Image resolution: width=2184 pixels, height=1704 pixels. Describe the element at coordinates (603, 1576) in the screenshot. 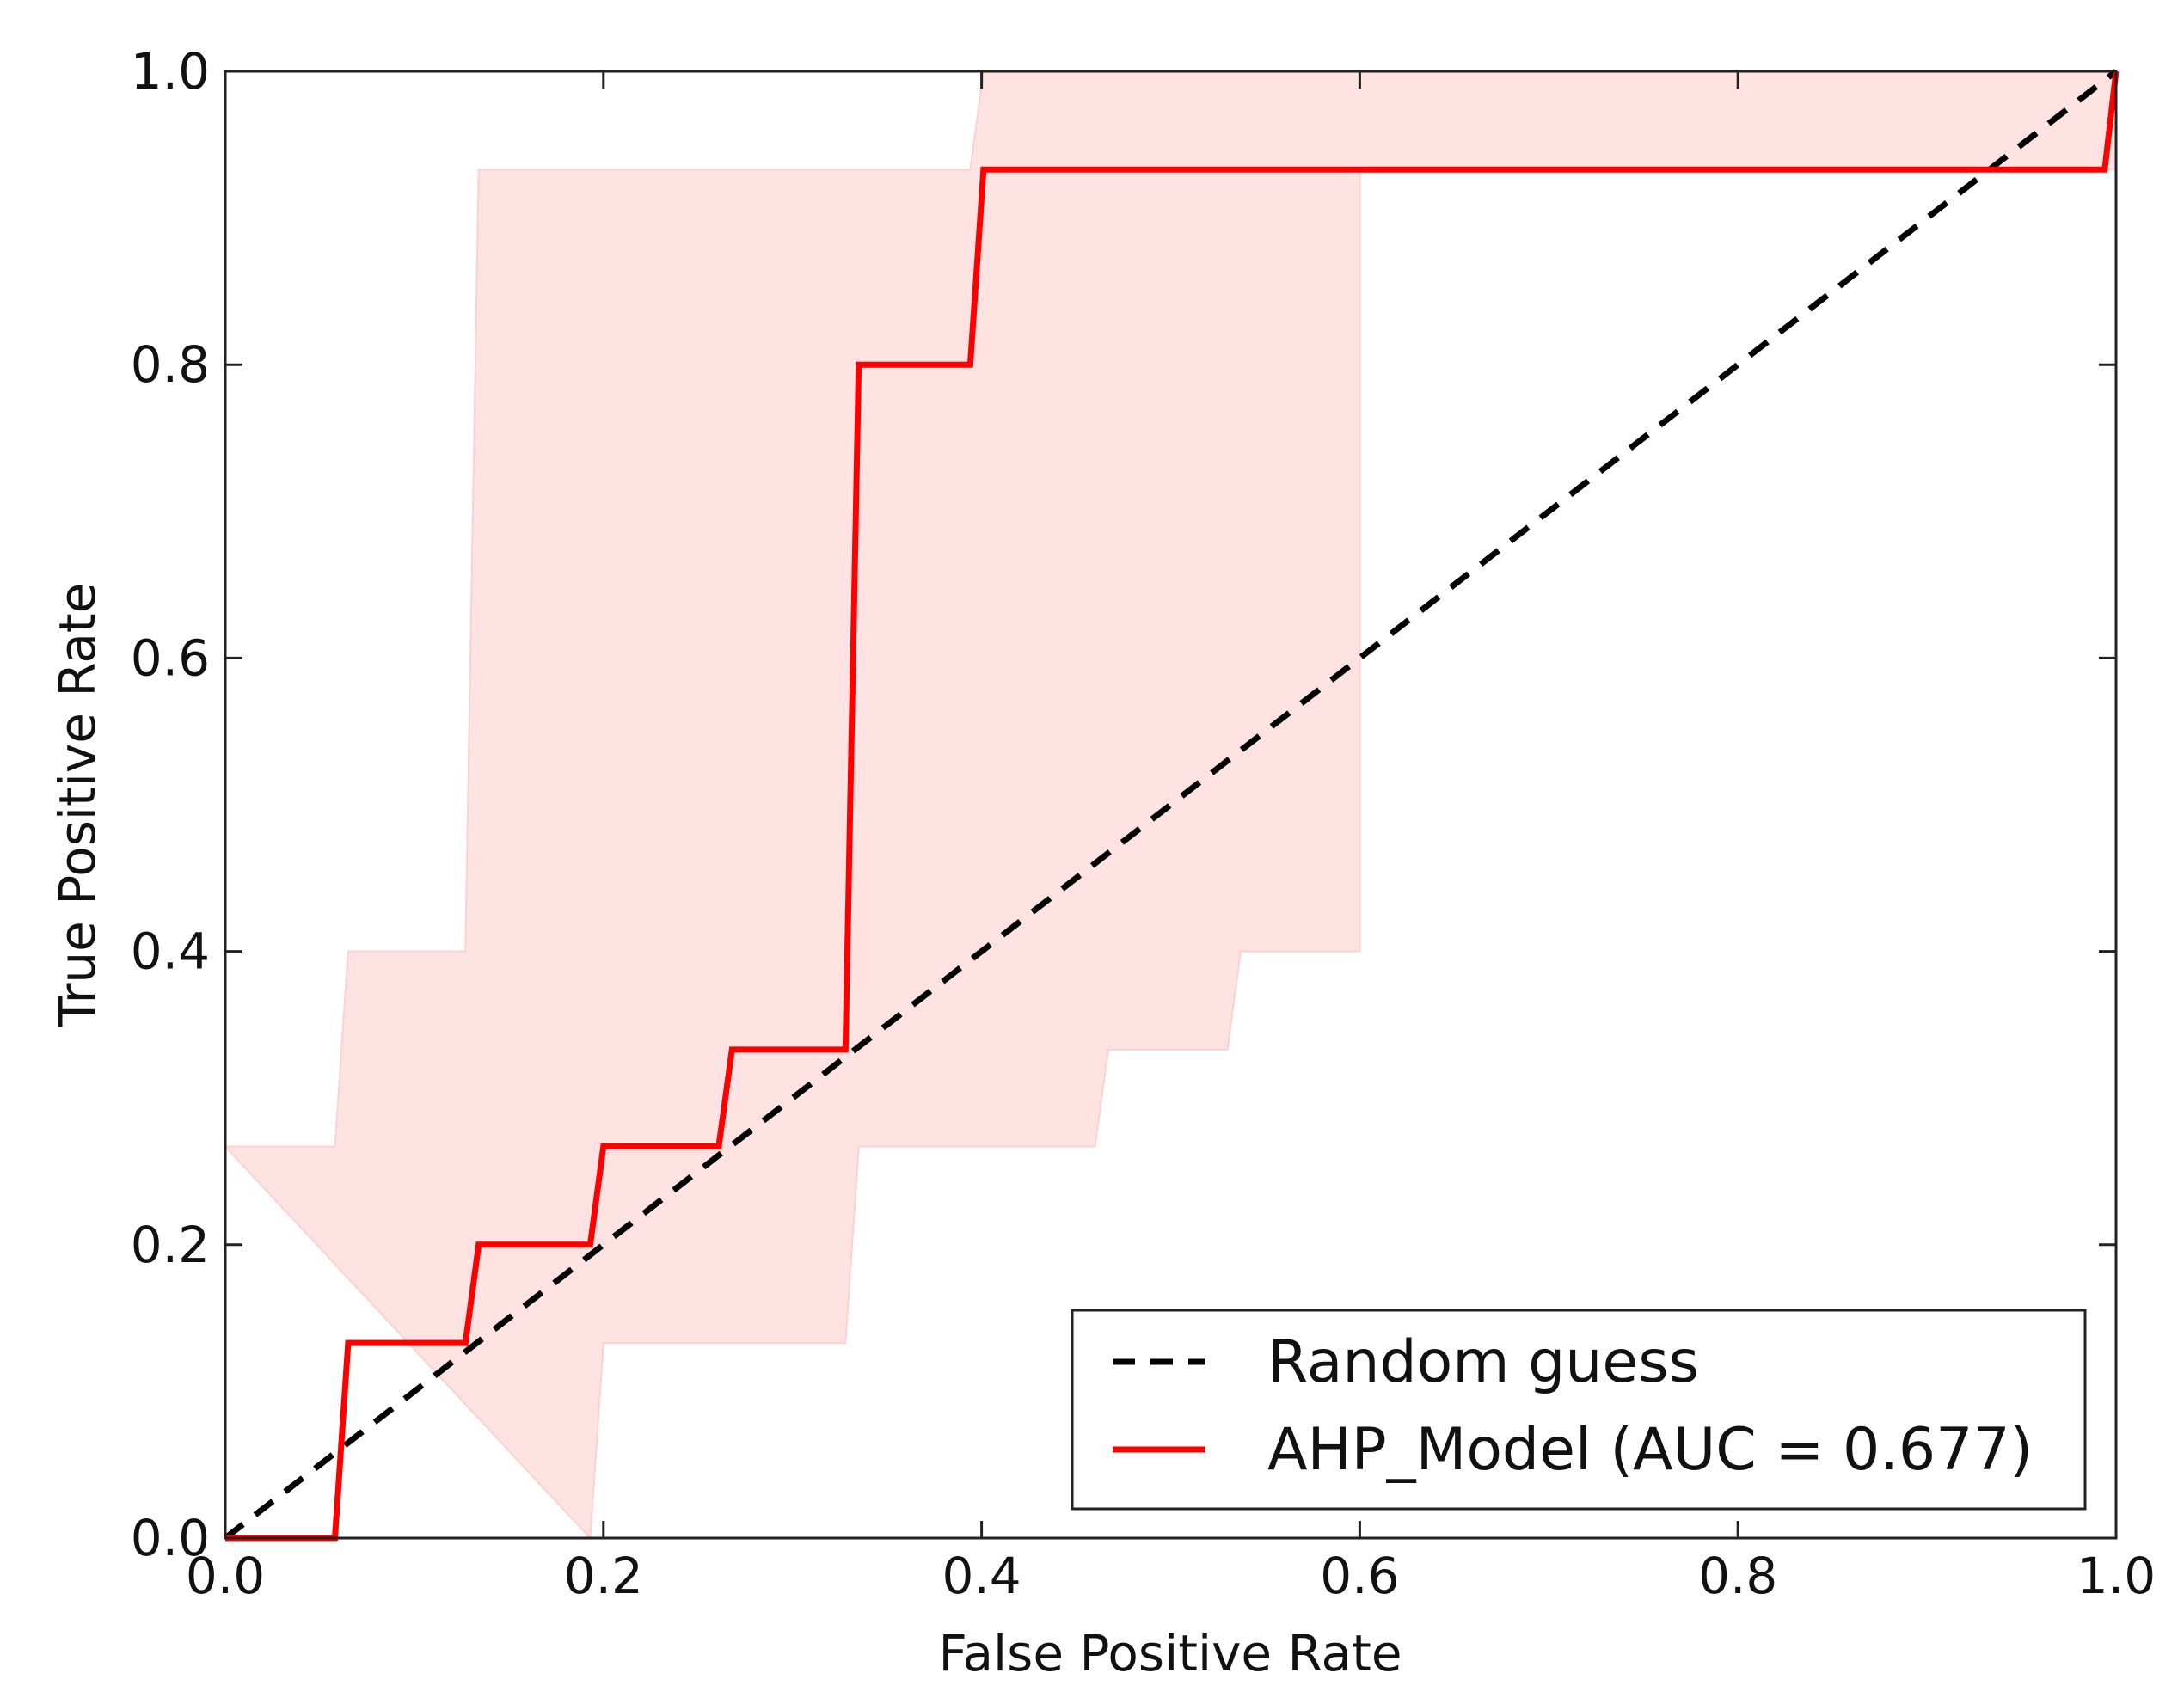

I see `x-tick-label: 0.2` at that location.